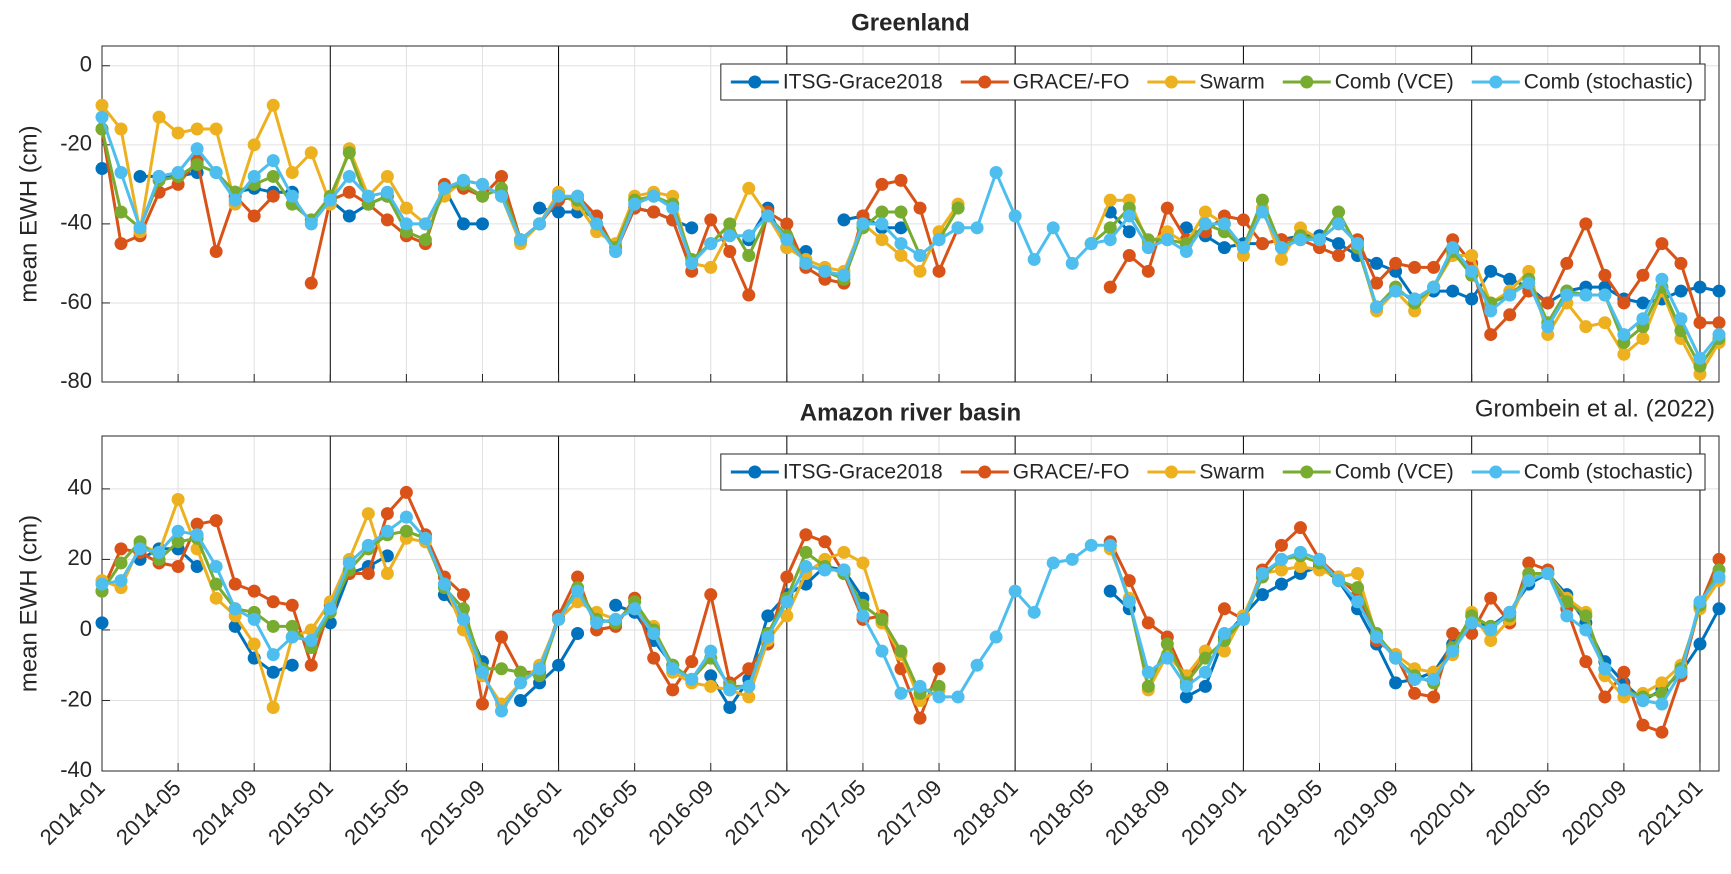 The width and height of the screenshot is (1731, 874). I want to click on x-tick-label: 2017-05, so click(833, 812).